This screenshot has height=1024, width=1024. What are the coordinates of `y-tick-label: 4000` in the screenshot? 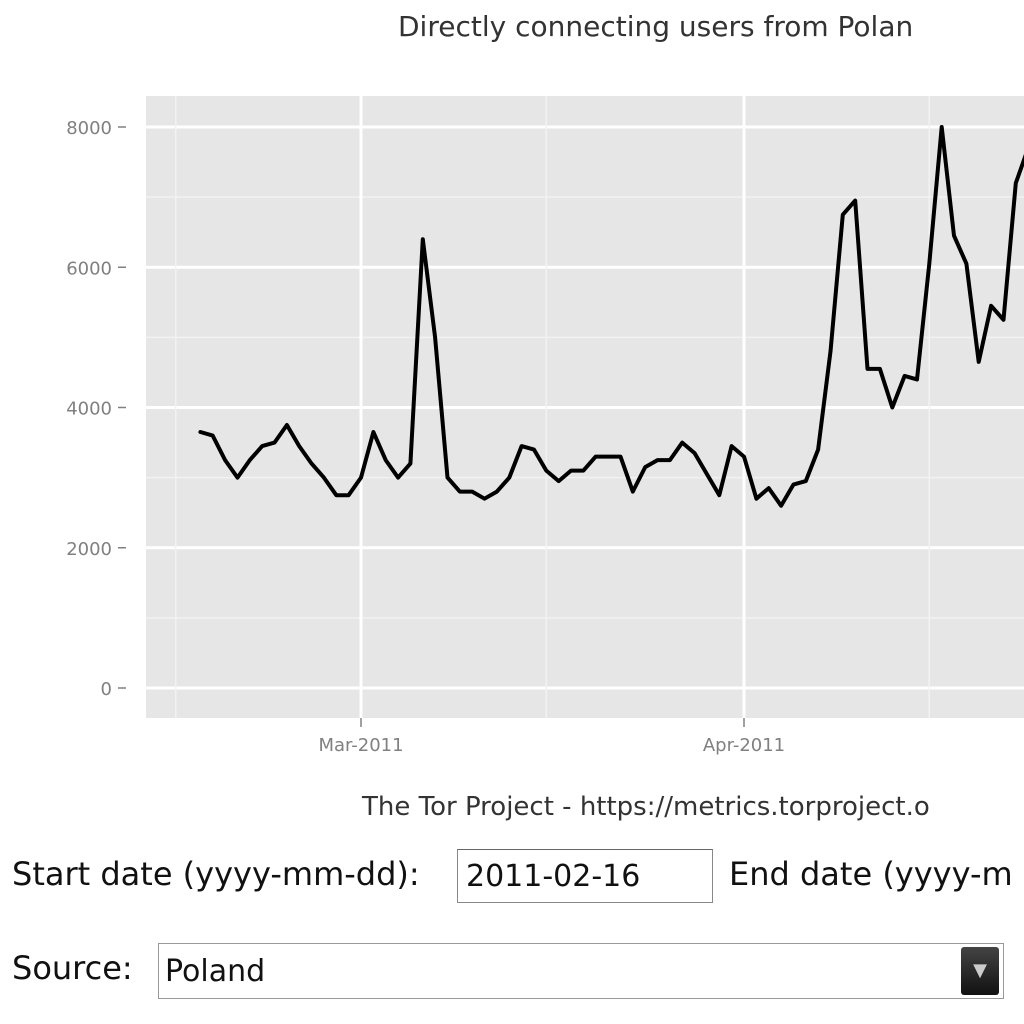 It's located at (89, 409).